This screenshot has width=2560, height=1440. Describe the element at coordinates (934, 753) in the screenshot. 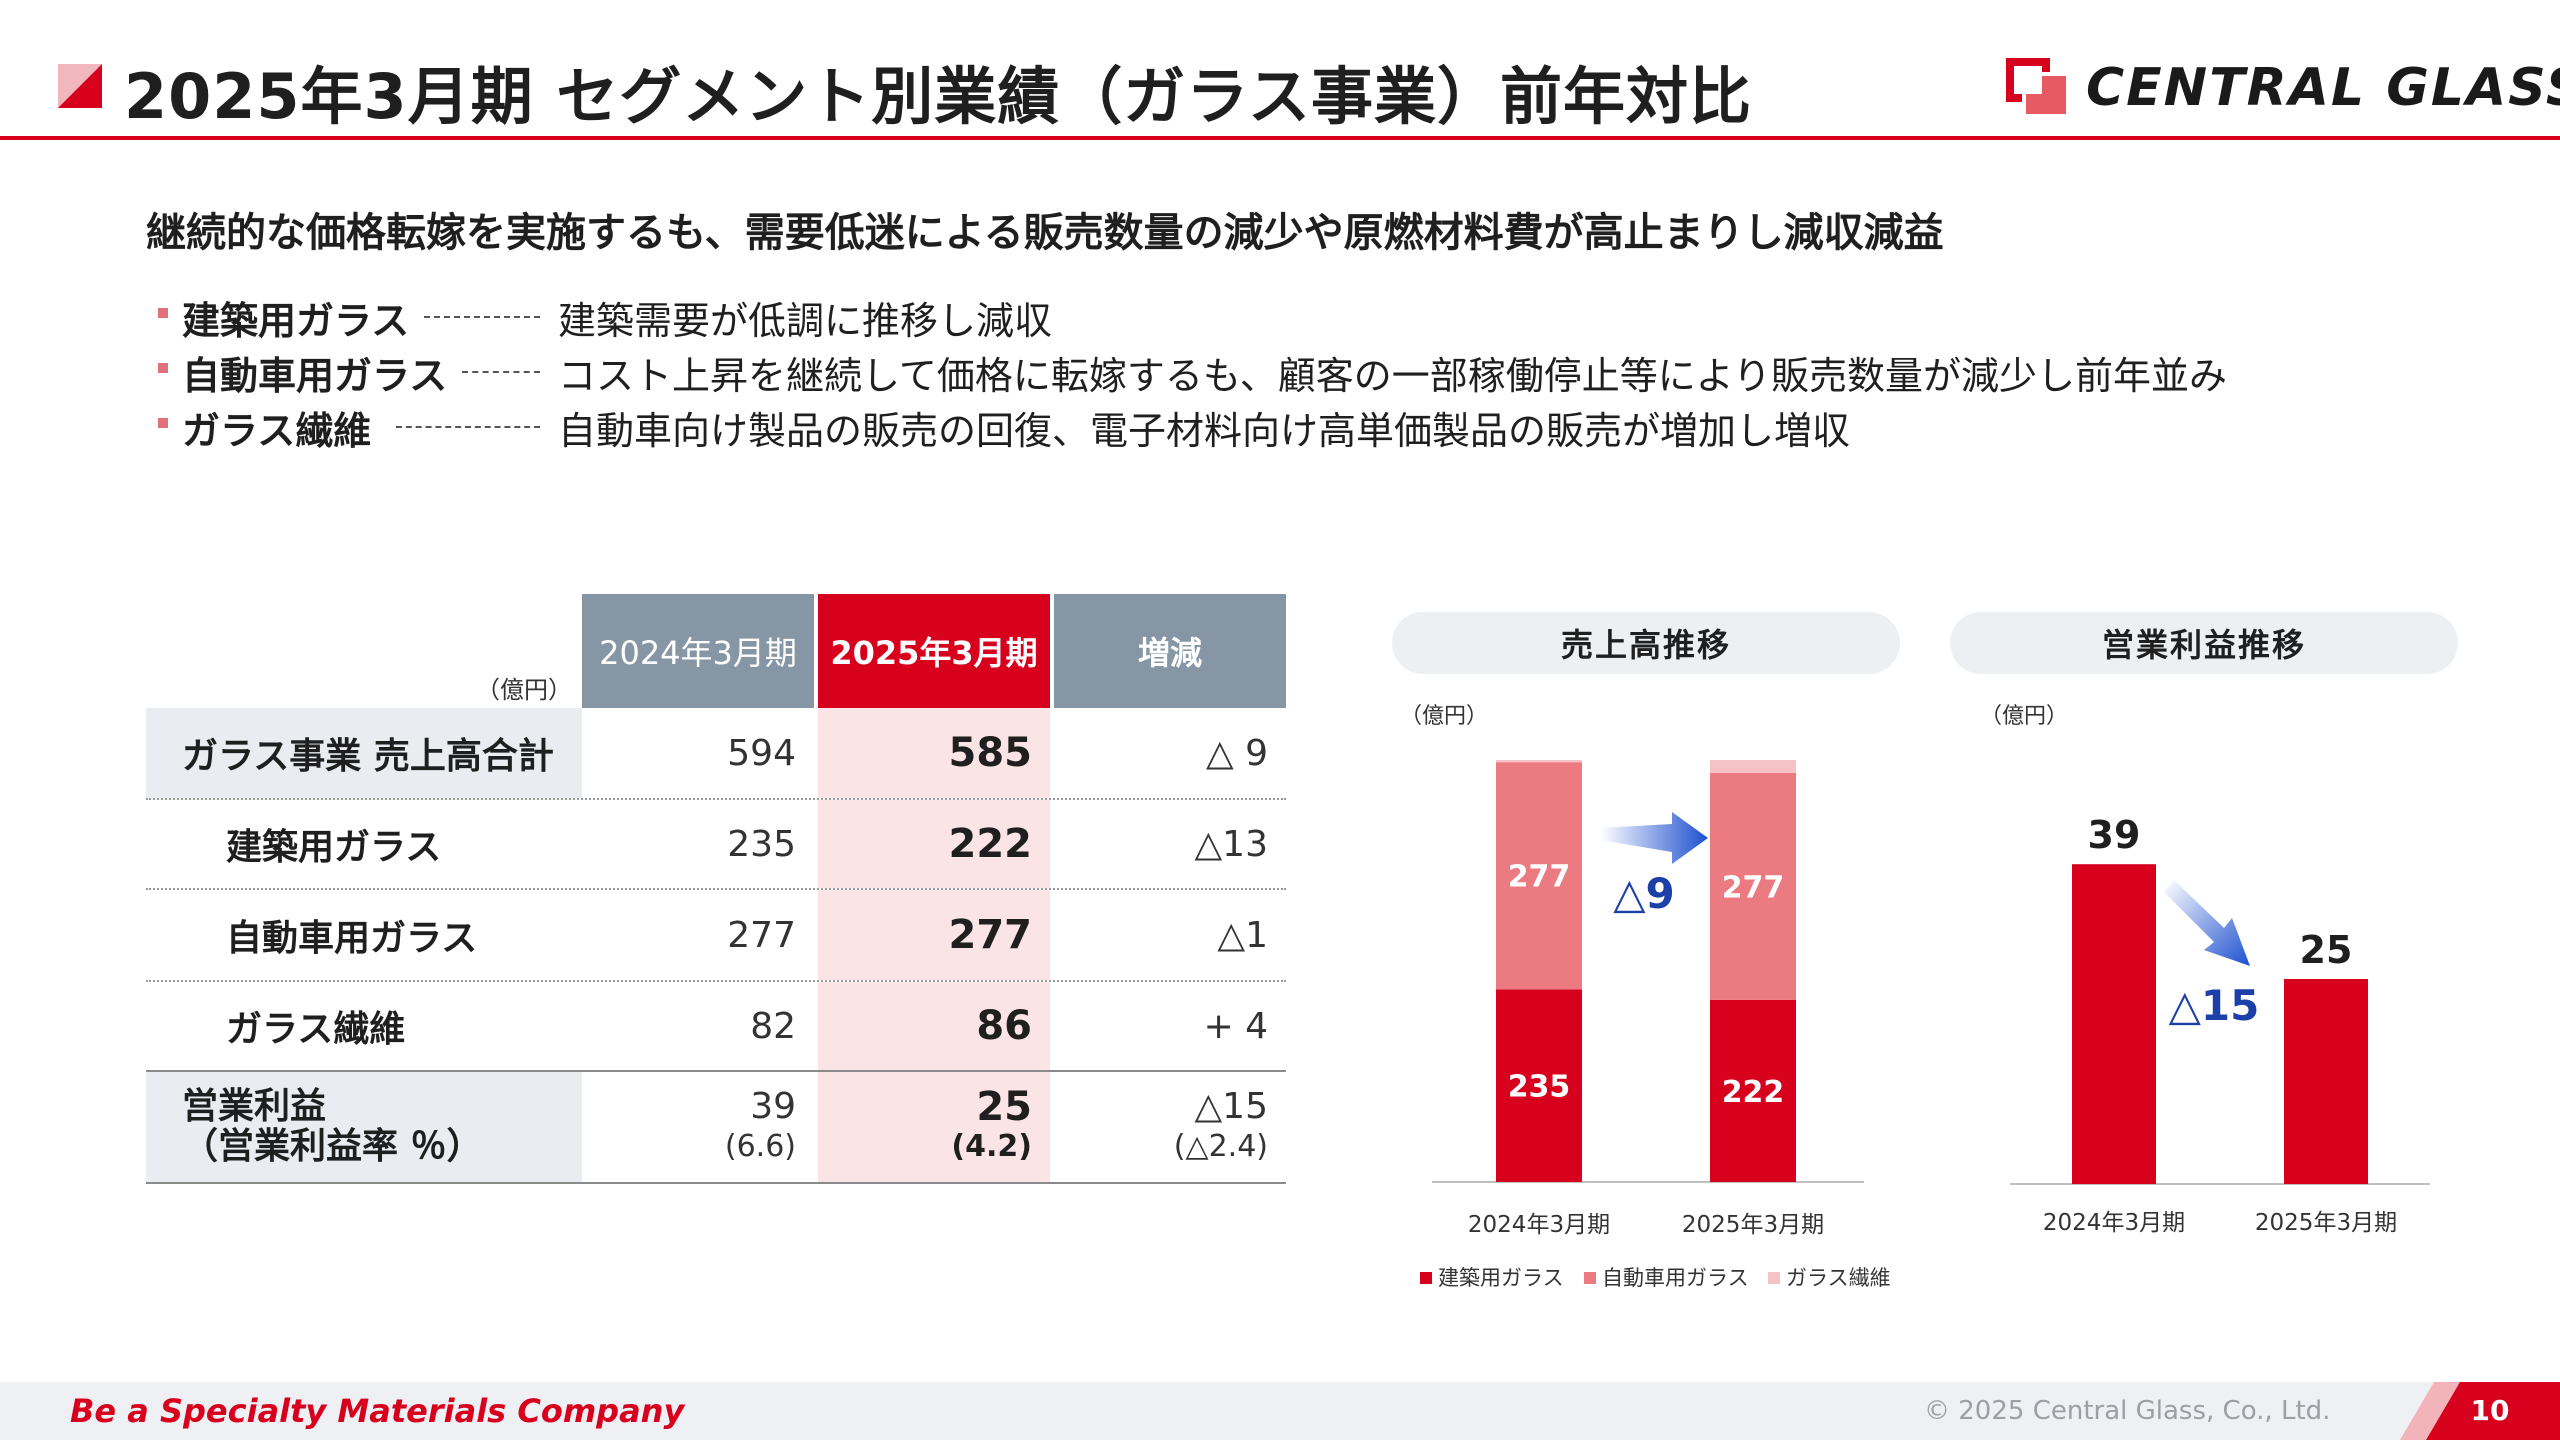

I see `value-2025: 585` at that location.